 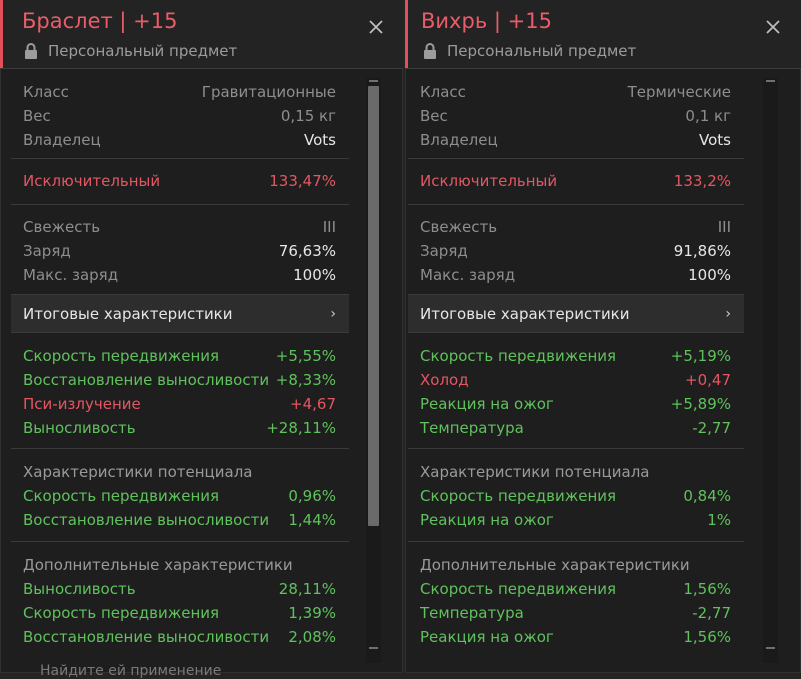 I want to click on rarity-section: Исключительный 133,47%, so click(x=180, y=182).